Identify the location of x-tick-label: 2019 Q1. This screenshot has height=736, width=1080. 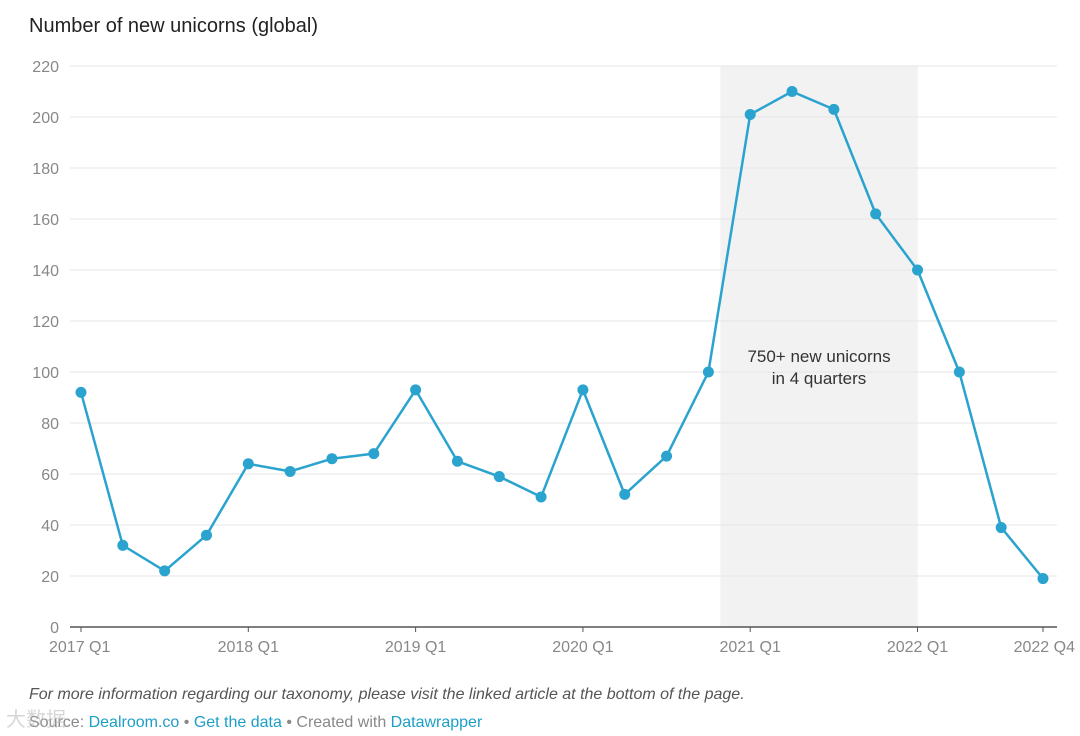
(415, 647).